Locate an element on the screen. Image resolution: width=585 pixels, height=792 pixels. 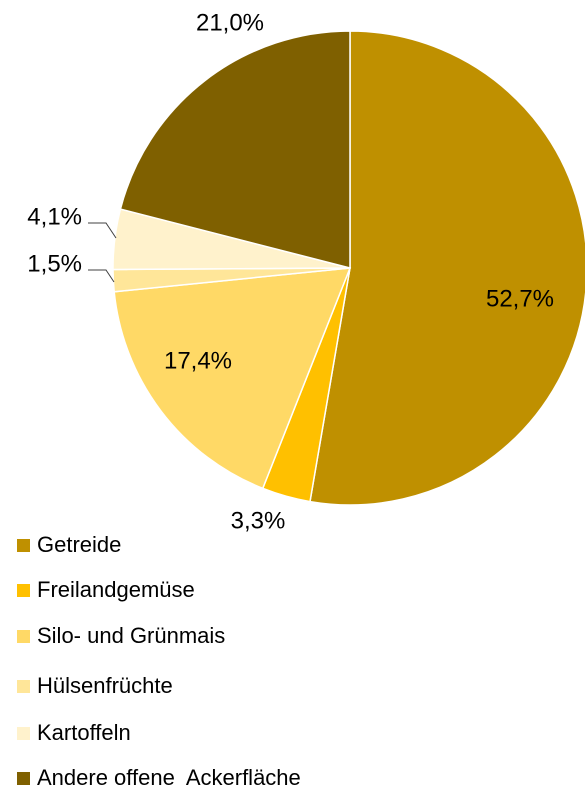
data-label: 1,5% is located at coordinates (54, 263).